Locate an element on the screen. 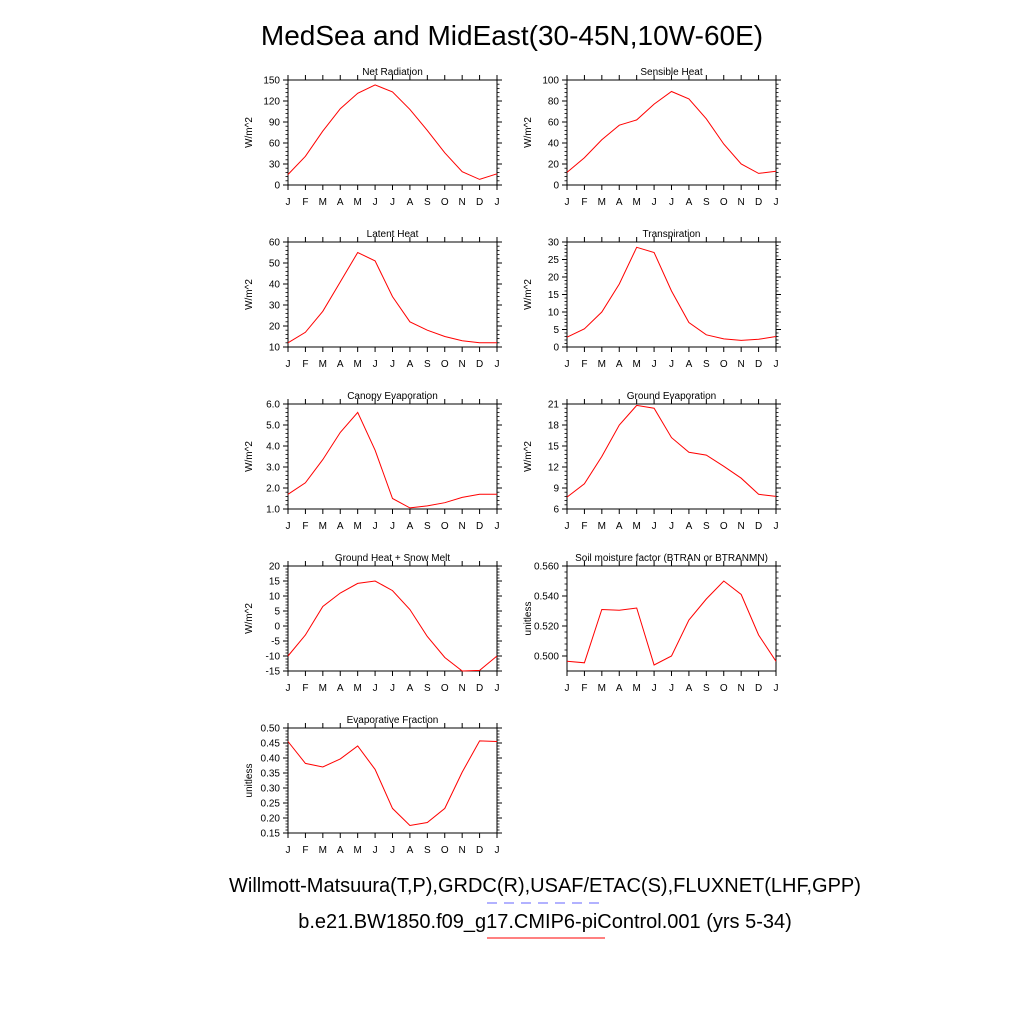 The height and width of the screenshot is (1024, 1024). y-tick-label: 150 is located at coordinates (271, 81).